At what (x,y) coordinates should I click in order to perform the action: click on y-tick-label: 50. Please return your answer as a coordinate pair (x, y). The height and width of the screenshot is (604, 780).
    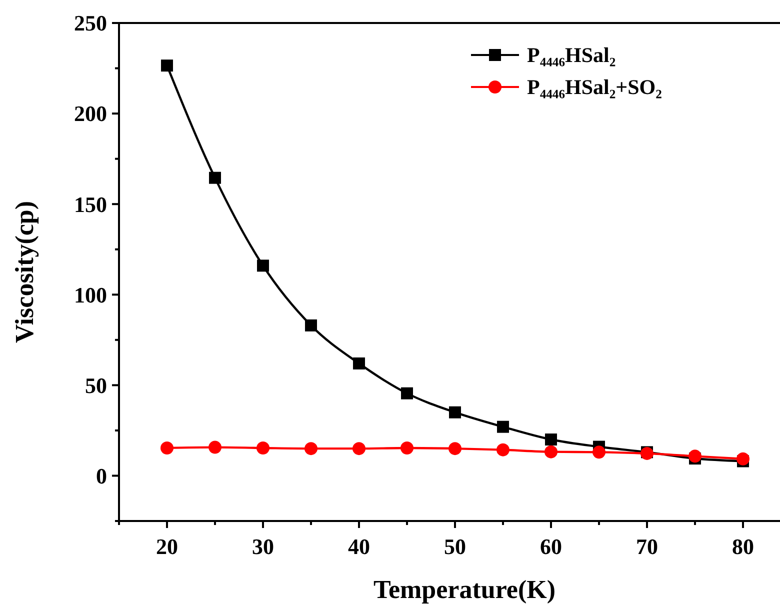
    Looking at the image, I should click on (96, 385).